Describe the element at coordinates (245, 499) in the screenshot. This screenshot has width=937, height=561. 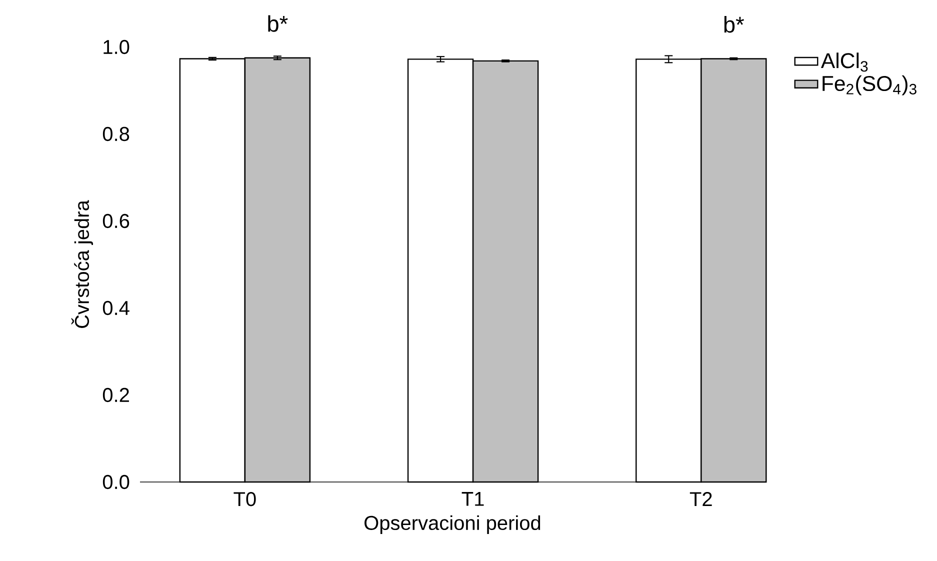
I see `x-tick-label: T0` at that location.